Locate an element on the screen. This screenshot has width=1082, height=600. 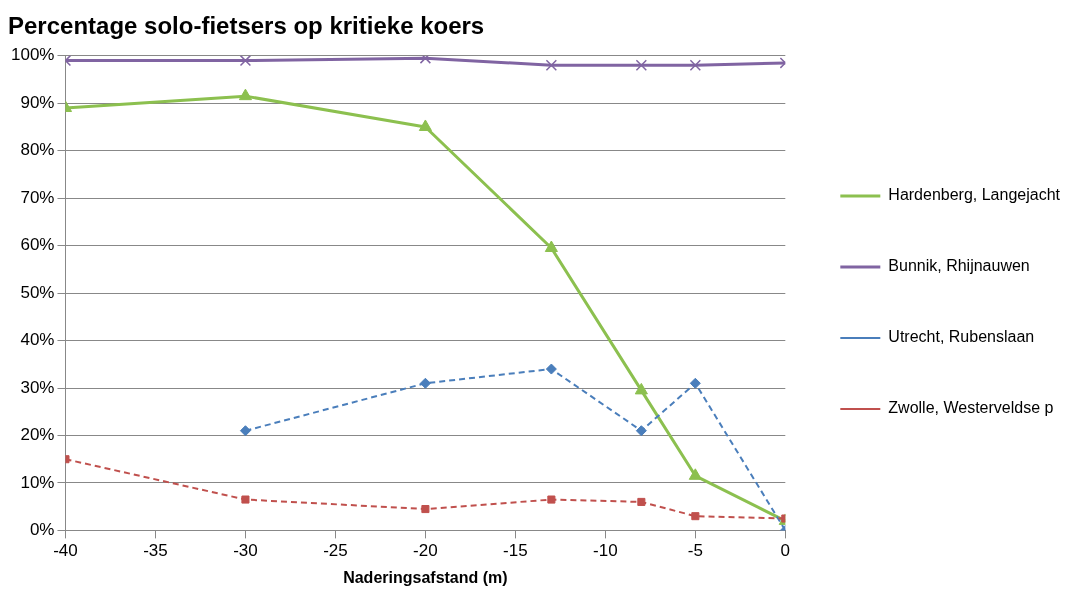
x-tick-label: -25 is located at coordinates (335, 551).